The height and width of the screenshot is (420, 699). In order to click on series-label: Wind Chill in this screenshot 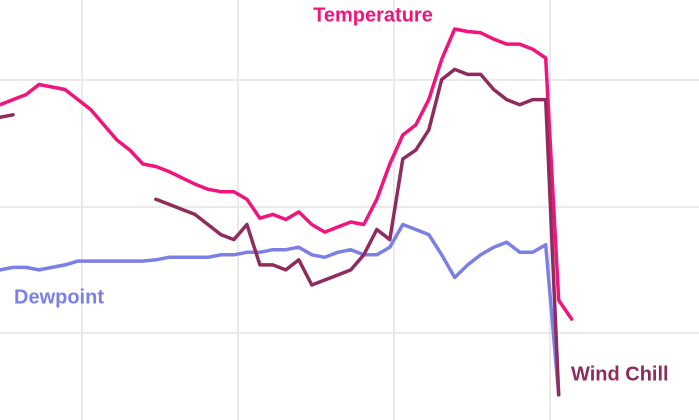, I will do `click(620, 374)`.